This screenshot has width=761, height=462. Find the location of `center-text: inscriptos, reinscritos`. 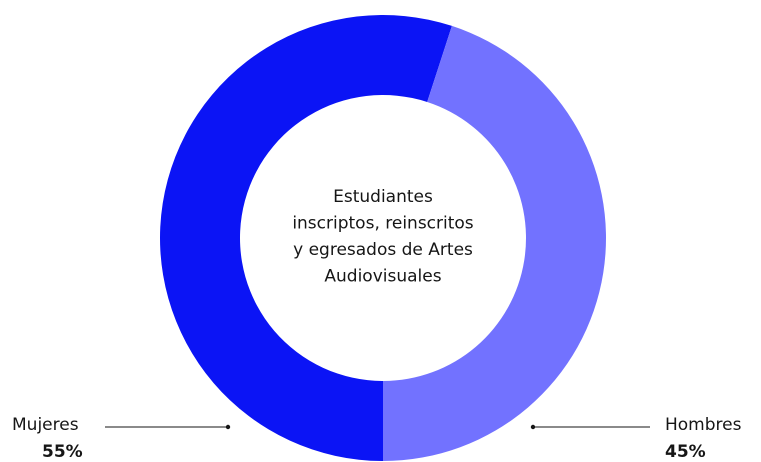

center-text: inscriptos, reinscritos is located at coordinates (382, 224).